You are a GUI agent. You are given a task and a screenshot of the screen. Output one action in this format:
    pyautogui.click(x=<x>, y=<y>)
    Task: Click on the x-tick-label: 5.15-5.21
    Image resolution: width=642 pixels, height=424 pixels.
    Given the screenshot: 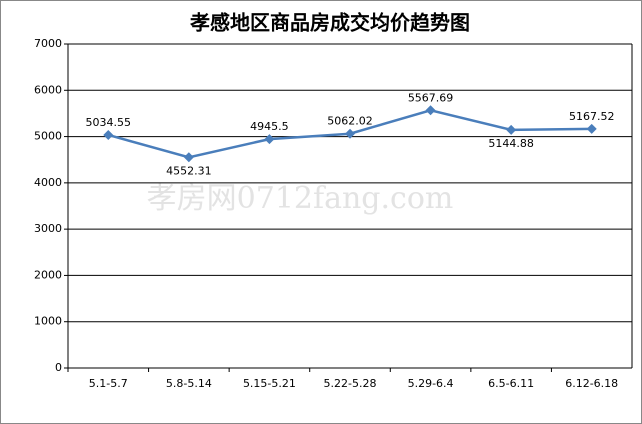 What is the action you would take?
    pyautogui.click(x=269, y=383)
    